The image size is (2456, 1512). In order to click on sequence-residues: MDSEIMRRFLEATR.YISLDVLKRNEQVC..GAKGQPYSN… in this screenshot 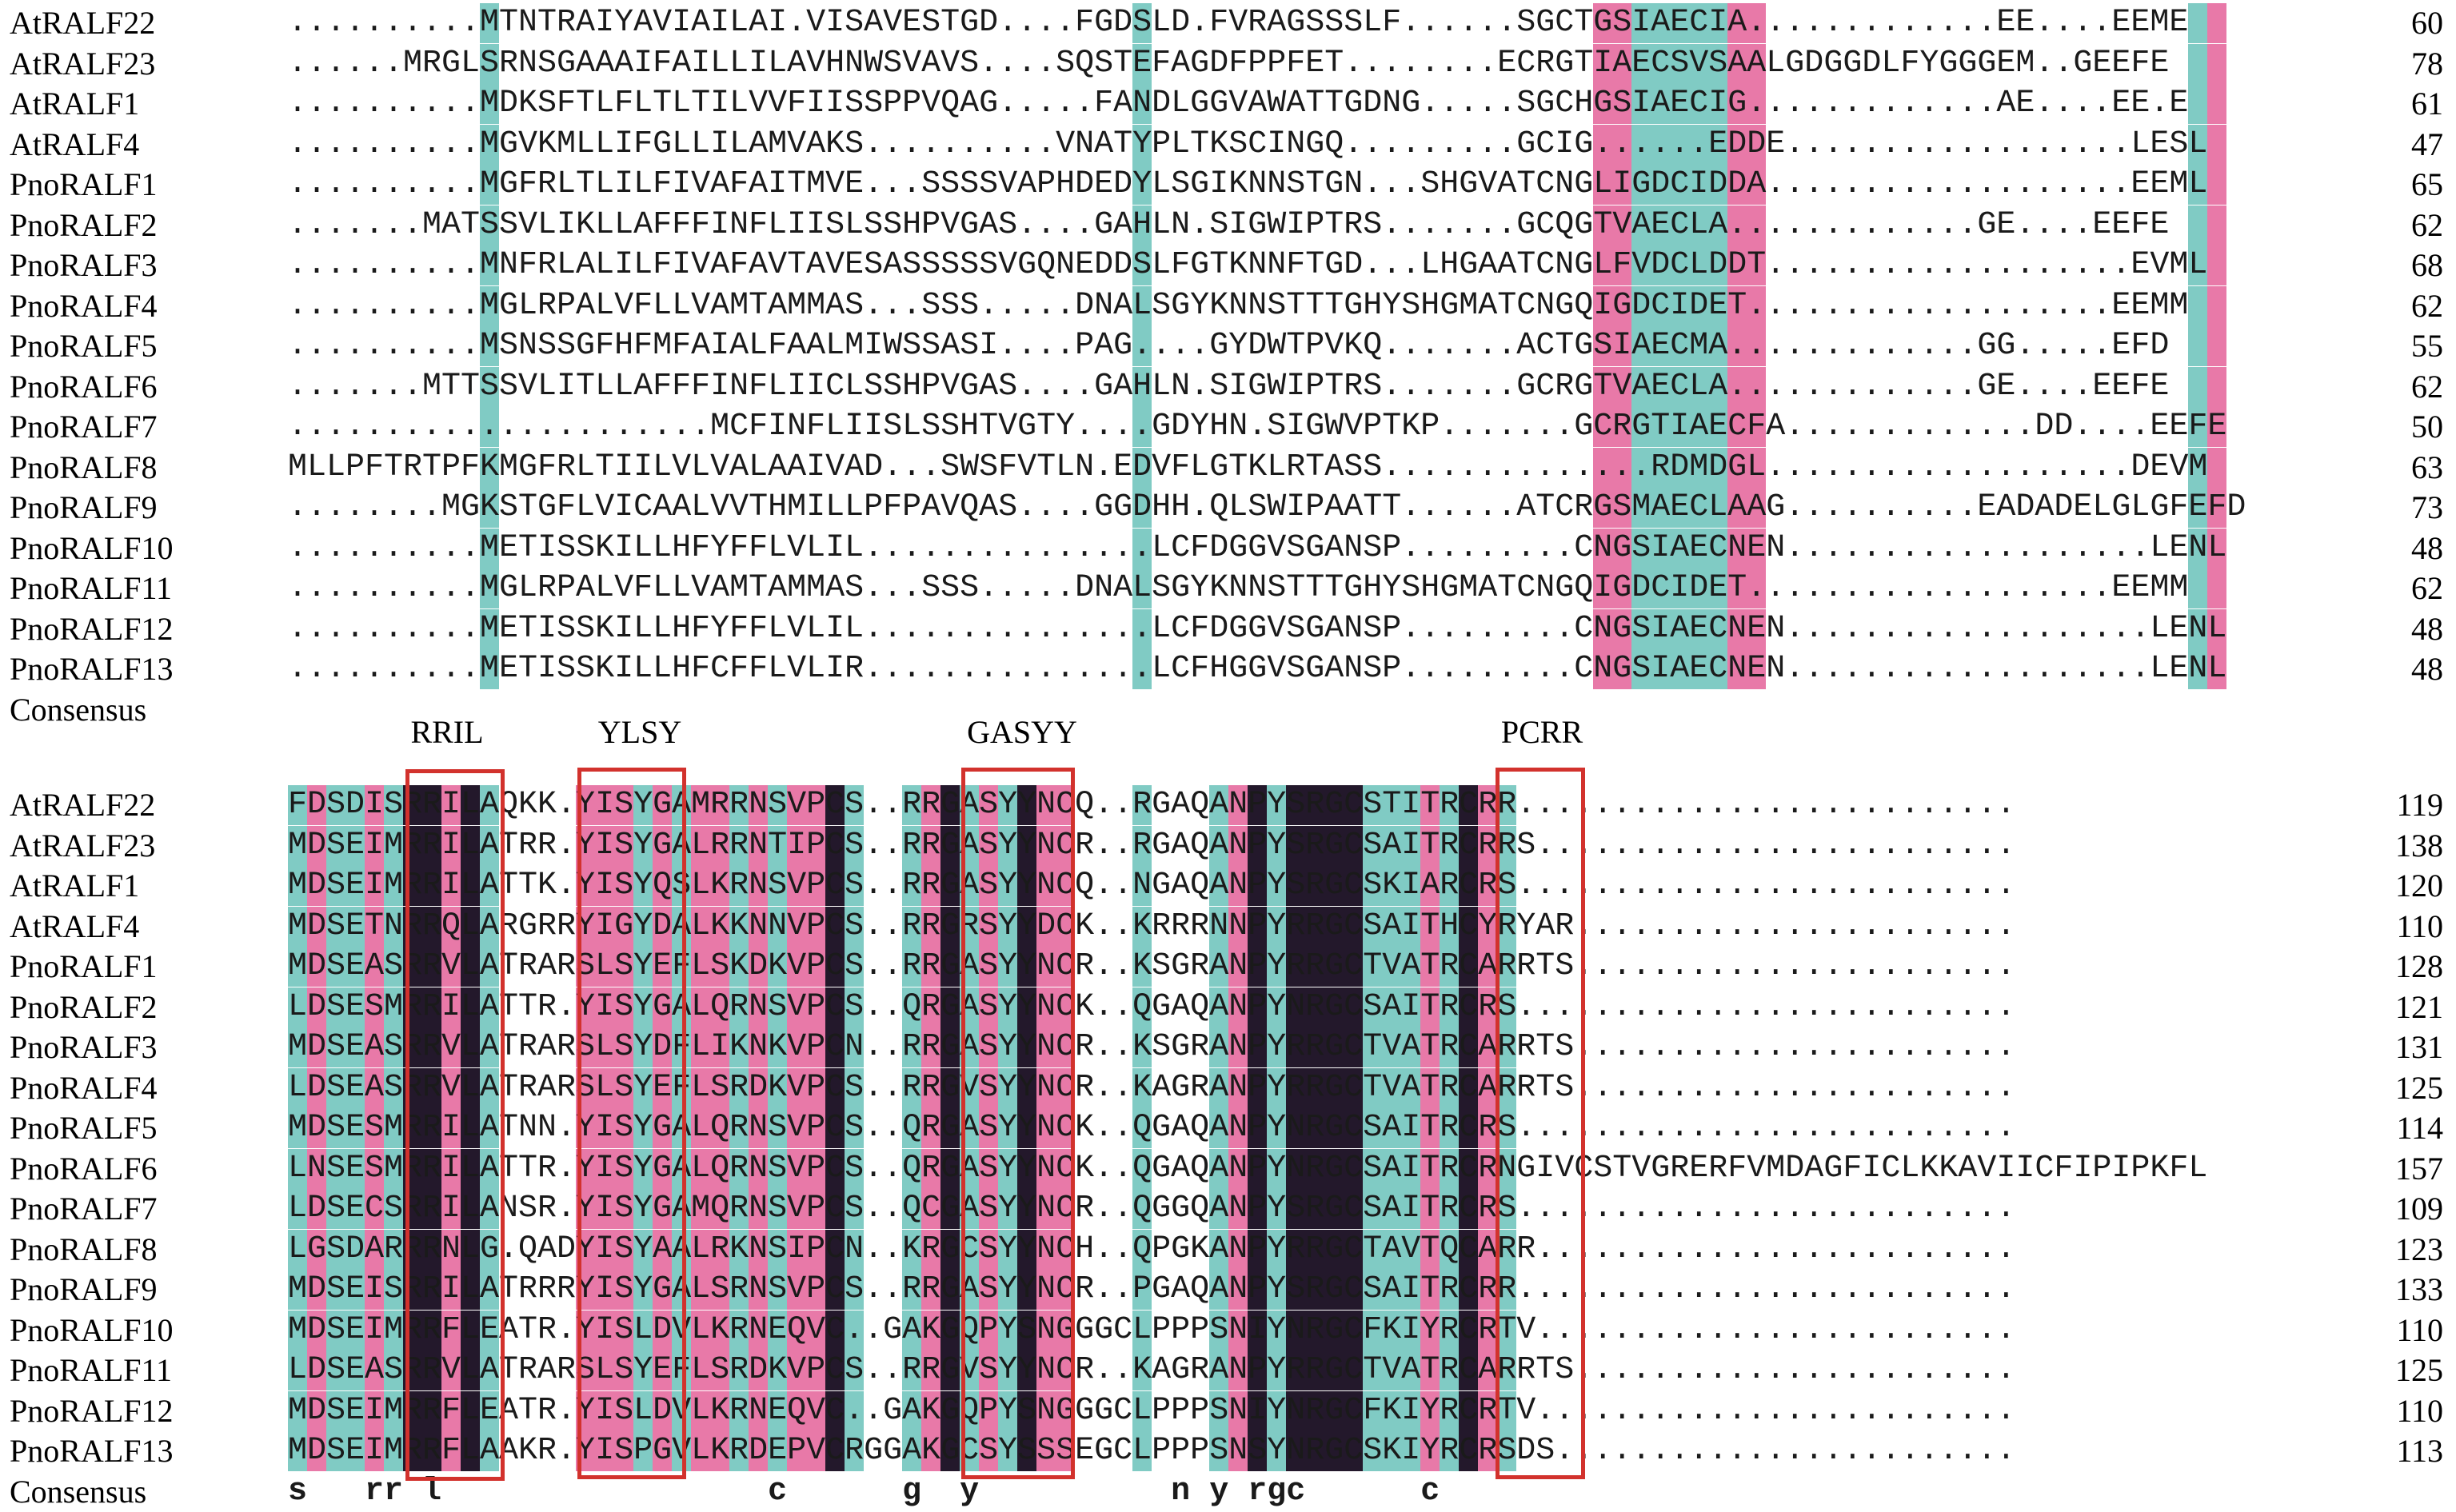, I will do `click(1152, 1329)`.